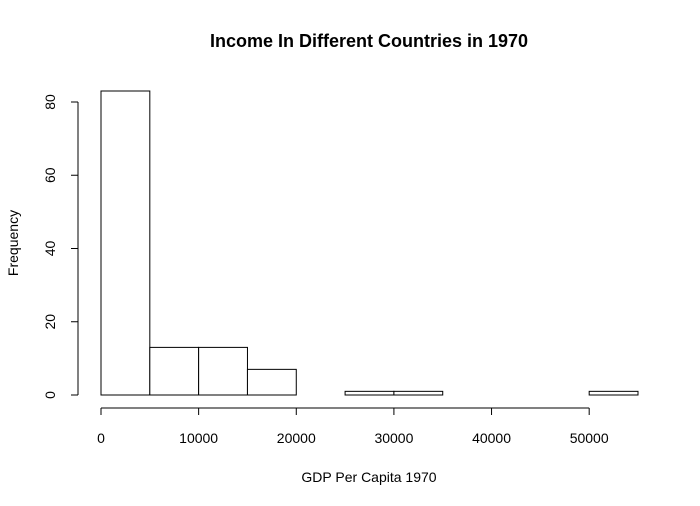 The height and width of the screenshot is (506, 700). What do you see at coordinates (101, 438) in the screenshot?
I see `x-tick-label-0: 0` at bounding box center [101, 438].